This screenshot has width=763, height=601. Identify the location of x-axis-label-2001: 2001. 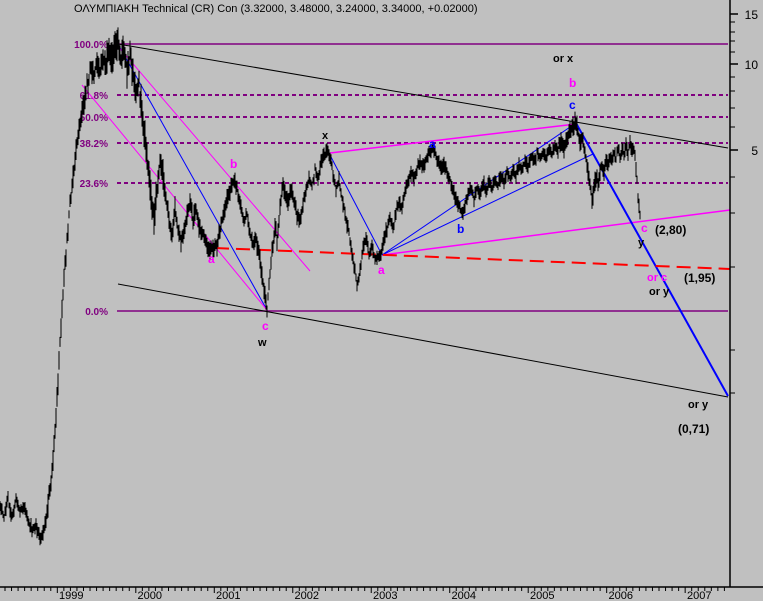
(228, 595).